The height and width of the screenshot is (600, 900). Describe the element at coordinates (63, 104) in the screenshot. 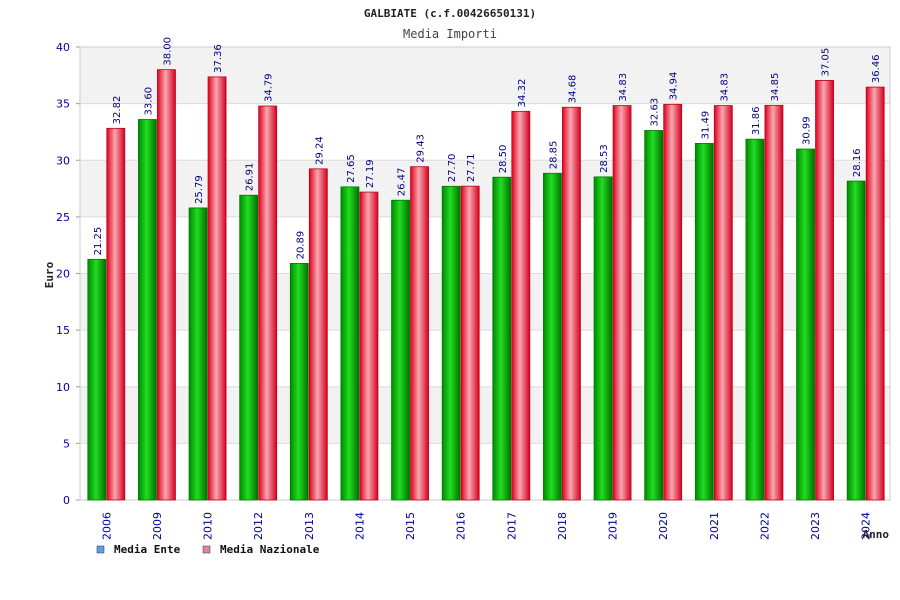

I see `y-tick-label: 35` at that location.